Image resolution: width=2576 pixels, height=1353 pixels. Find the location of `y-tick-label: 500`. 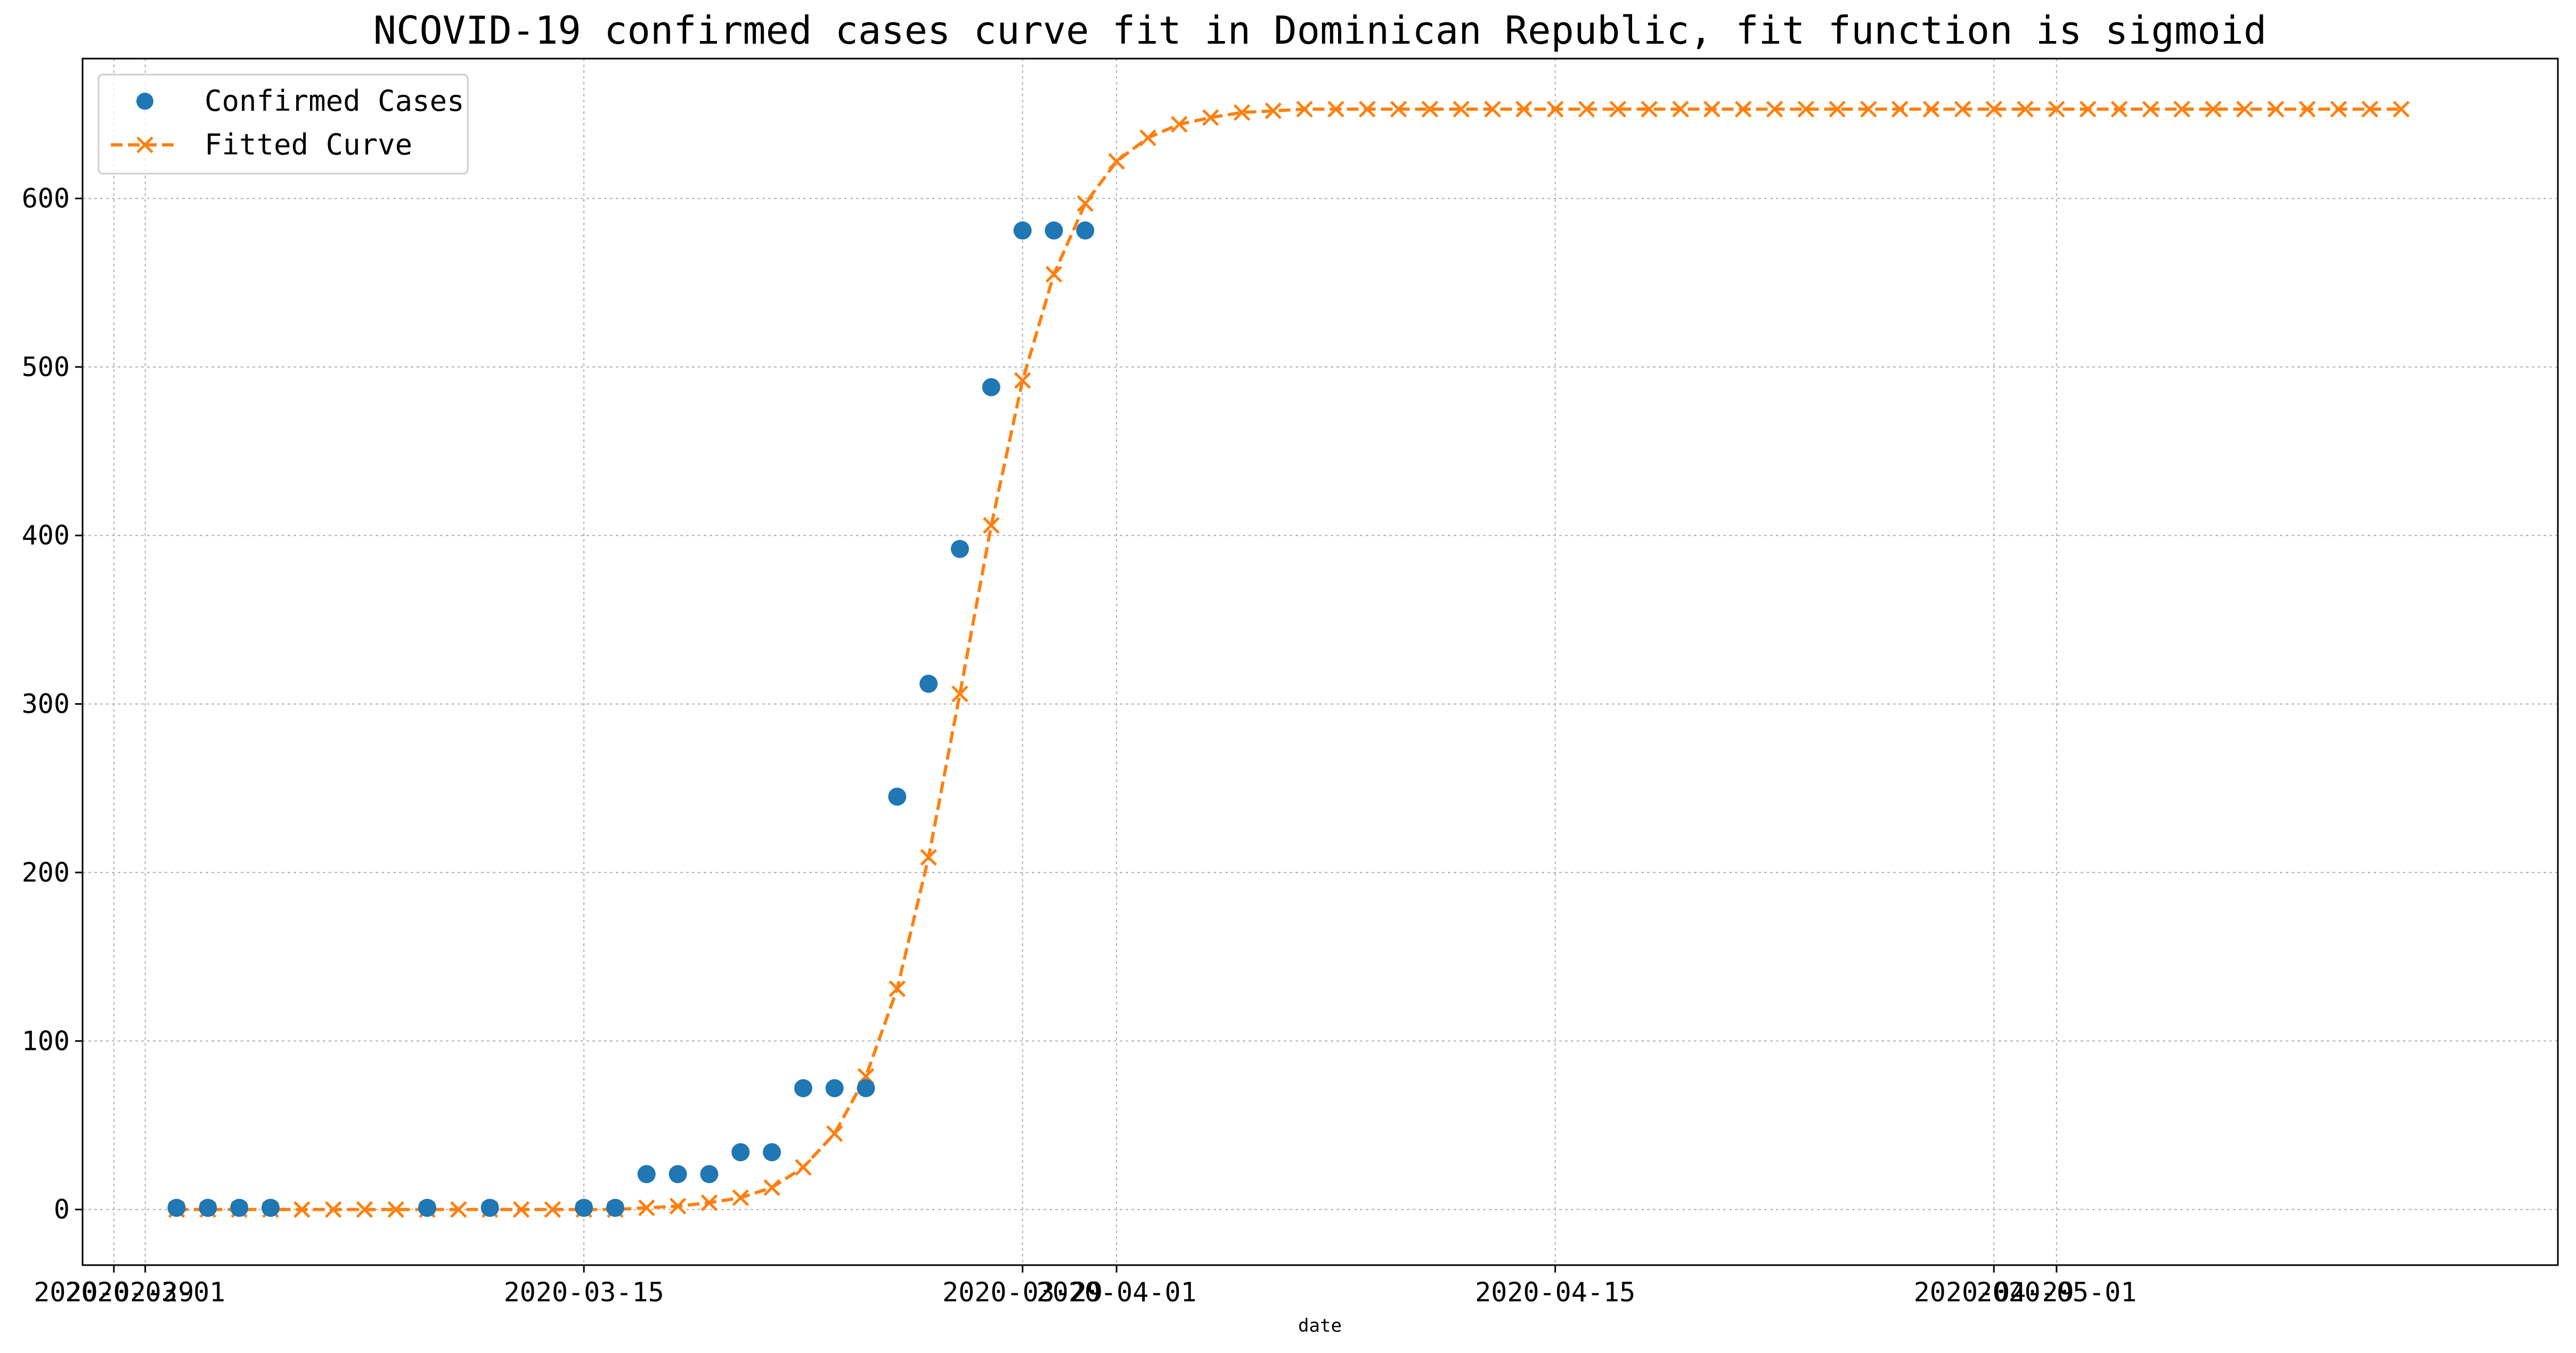

y-tick-label: 500 is located at coordinates (46, 367).